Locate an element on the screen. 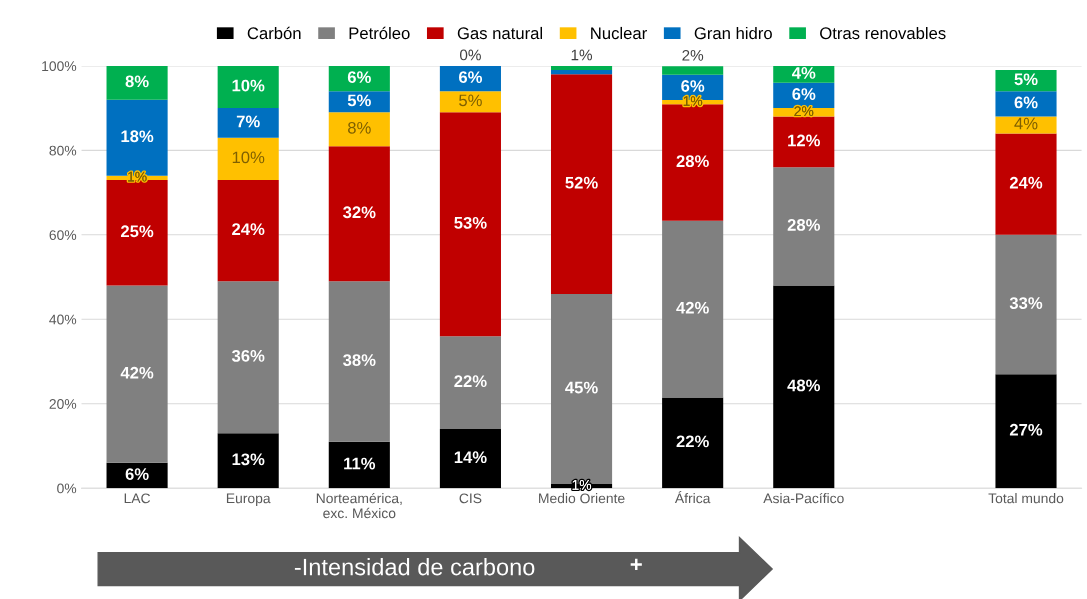 This screenshot has width=1087, height=599. y-tick-label: 0% is located at coordinates (67, 488).